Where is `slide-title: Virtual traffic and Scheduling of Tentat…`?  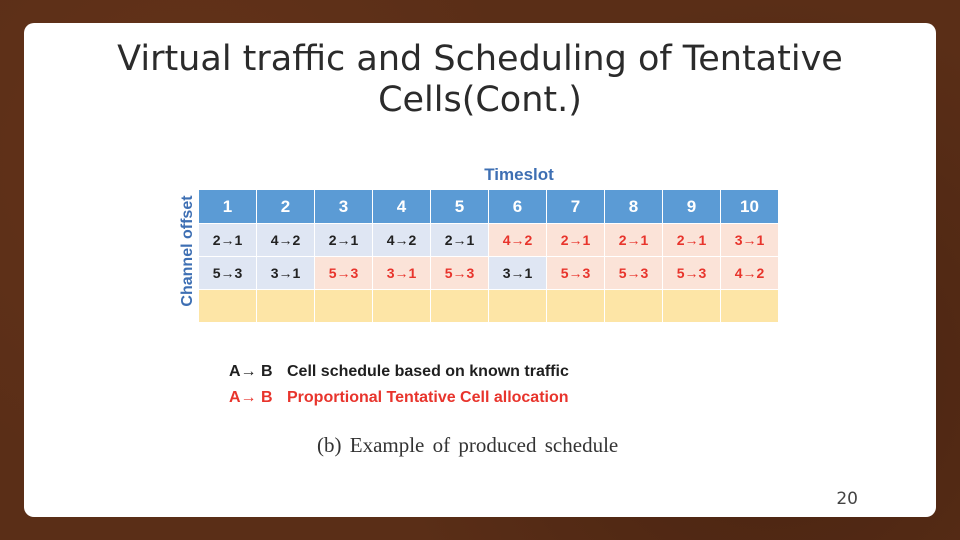
slide-title: Virtual traffic and Scheduling of Tentat… is located at coordinates (480, 80).